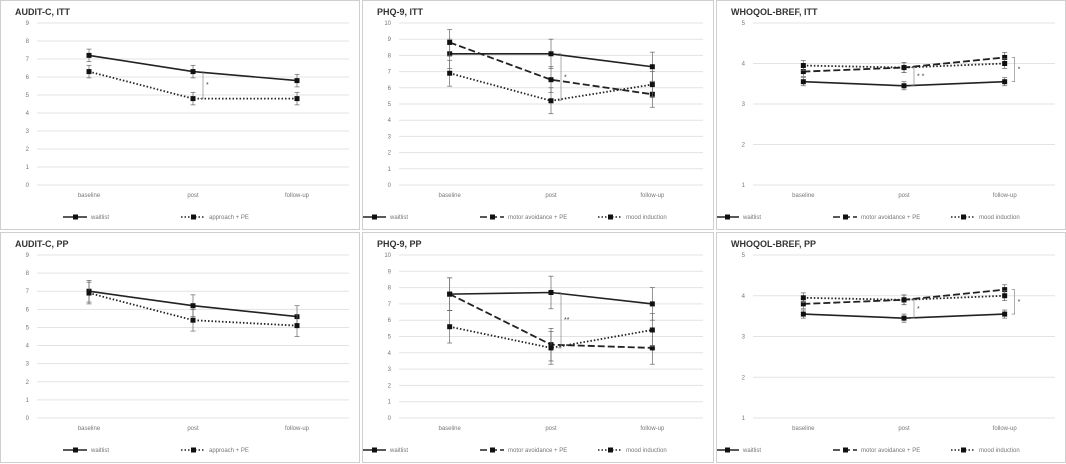  What do you see at coordinates (229, 218) in the screenshot?
I see `legend-label: approach + PE` at bounding box center [229, 218].